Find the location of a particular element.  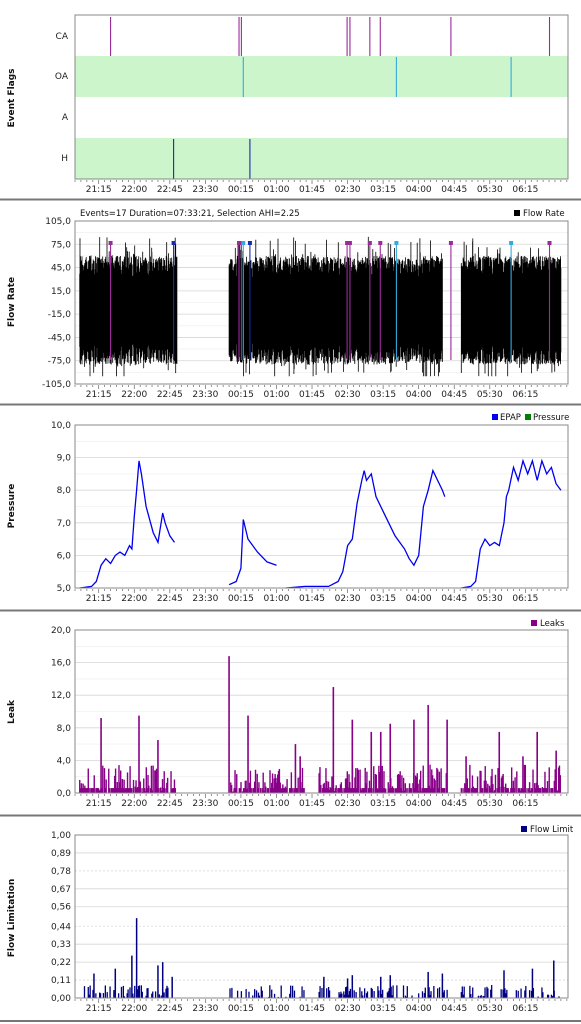

y-tick-label: 15,0 is located at coordinates (61, 292).